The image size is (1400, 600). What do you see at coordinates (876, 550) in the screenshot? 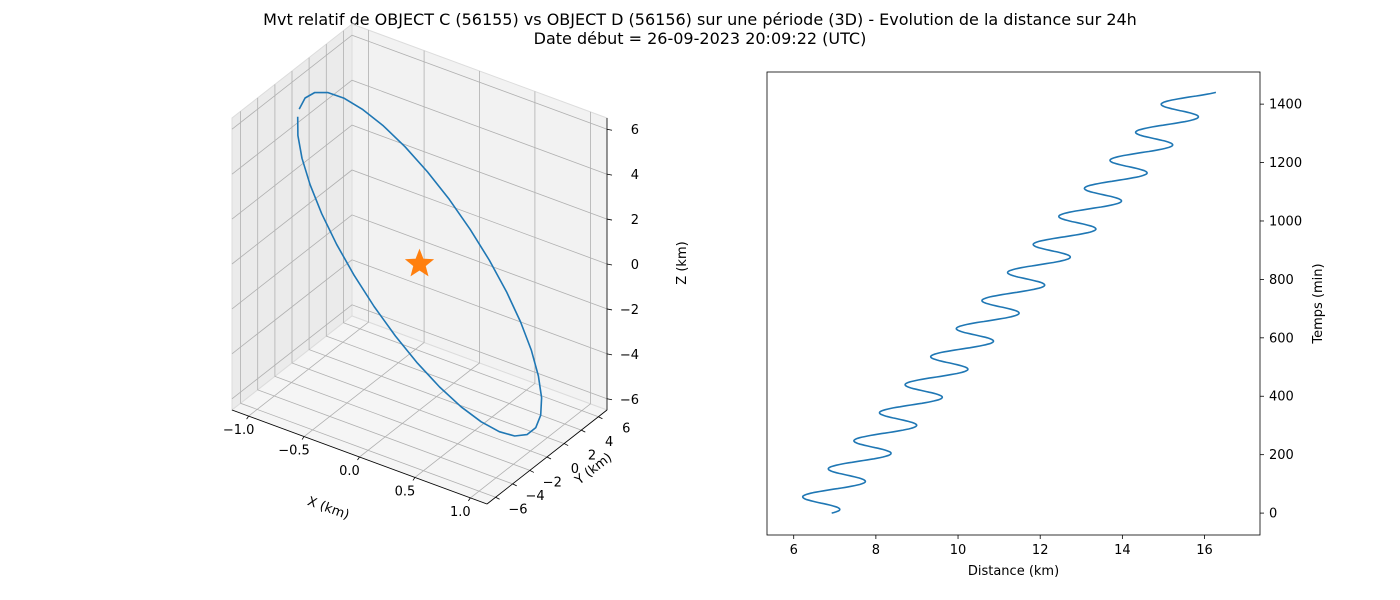
I see `x-tick-label: 8` at bounding box center [876, 550].